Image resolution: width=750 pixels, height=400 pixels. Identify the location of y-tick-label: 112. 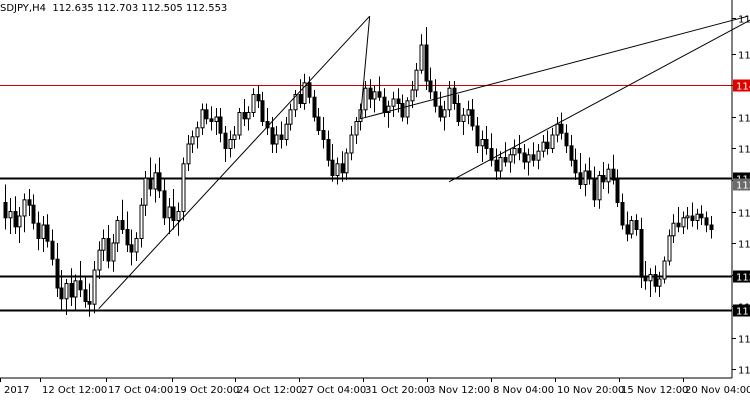
(744, 245).